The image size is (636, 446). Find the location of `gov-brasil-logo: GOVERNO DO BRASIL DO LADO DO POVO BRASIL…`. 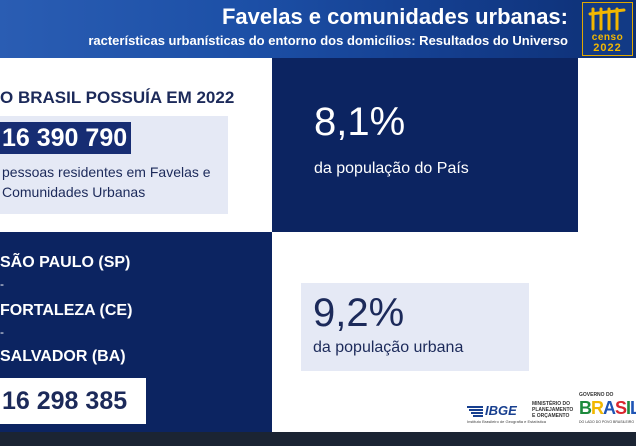

gov-brasil-logo: GOVERNO DO BRASIL DO LADO DO POVO BRASIL… is located at coordinates (607, 410).